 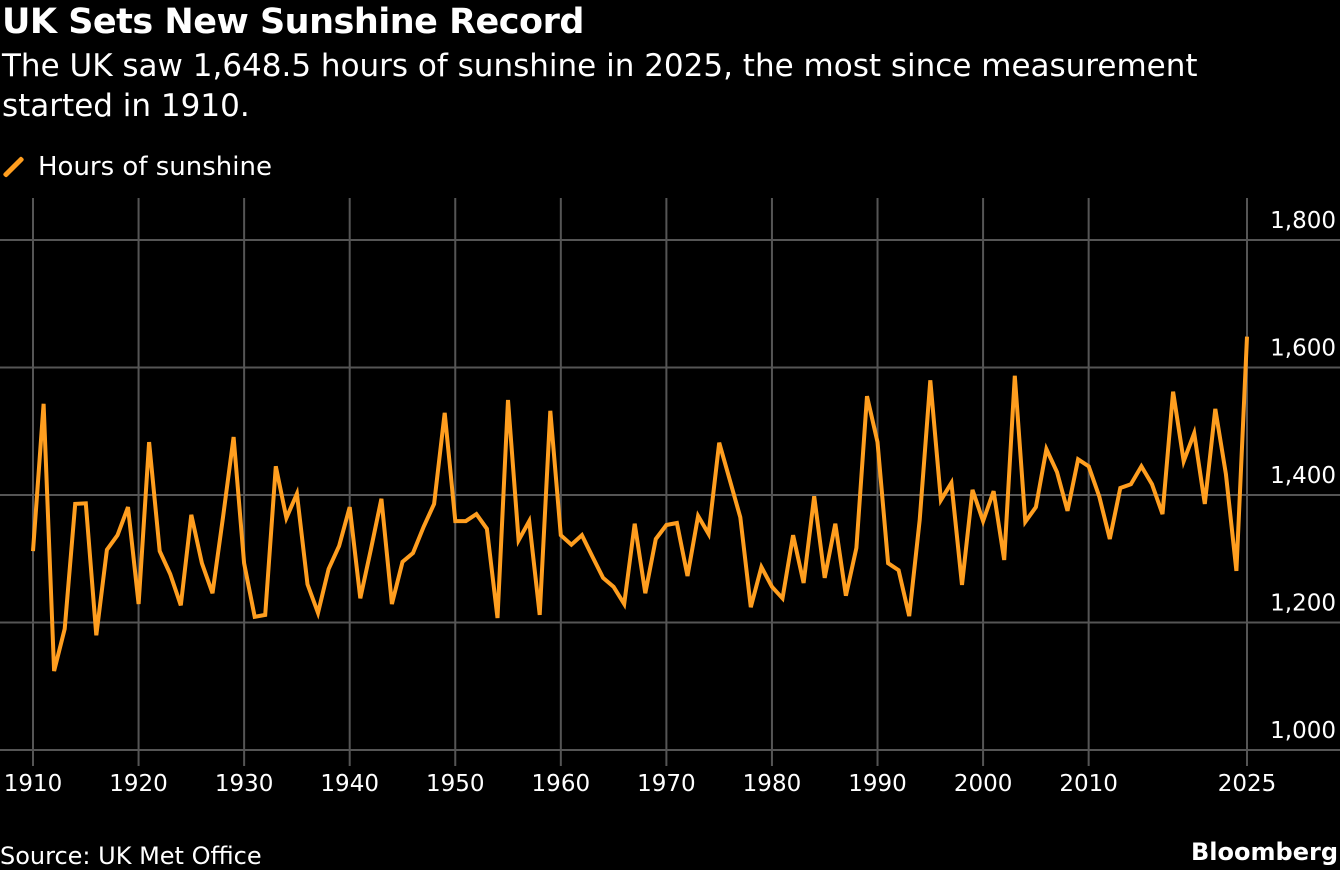 I want to click on x-tick-label: 2025, so click(x=1247, y=784).